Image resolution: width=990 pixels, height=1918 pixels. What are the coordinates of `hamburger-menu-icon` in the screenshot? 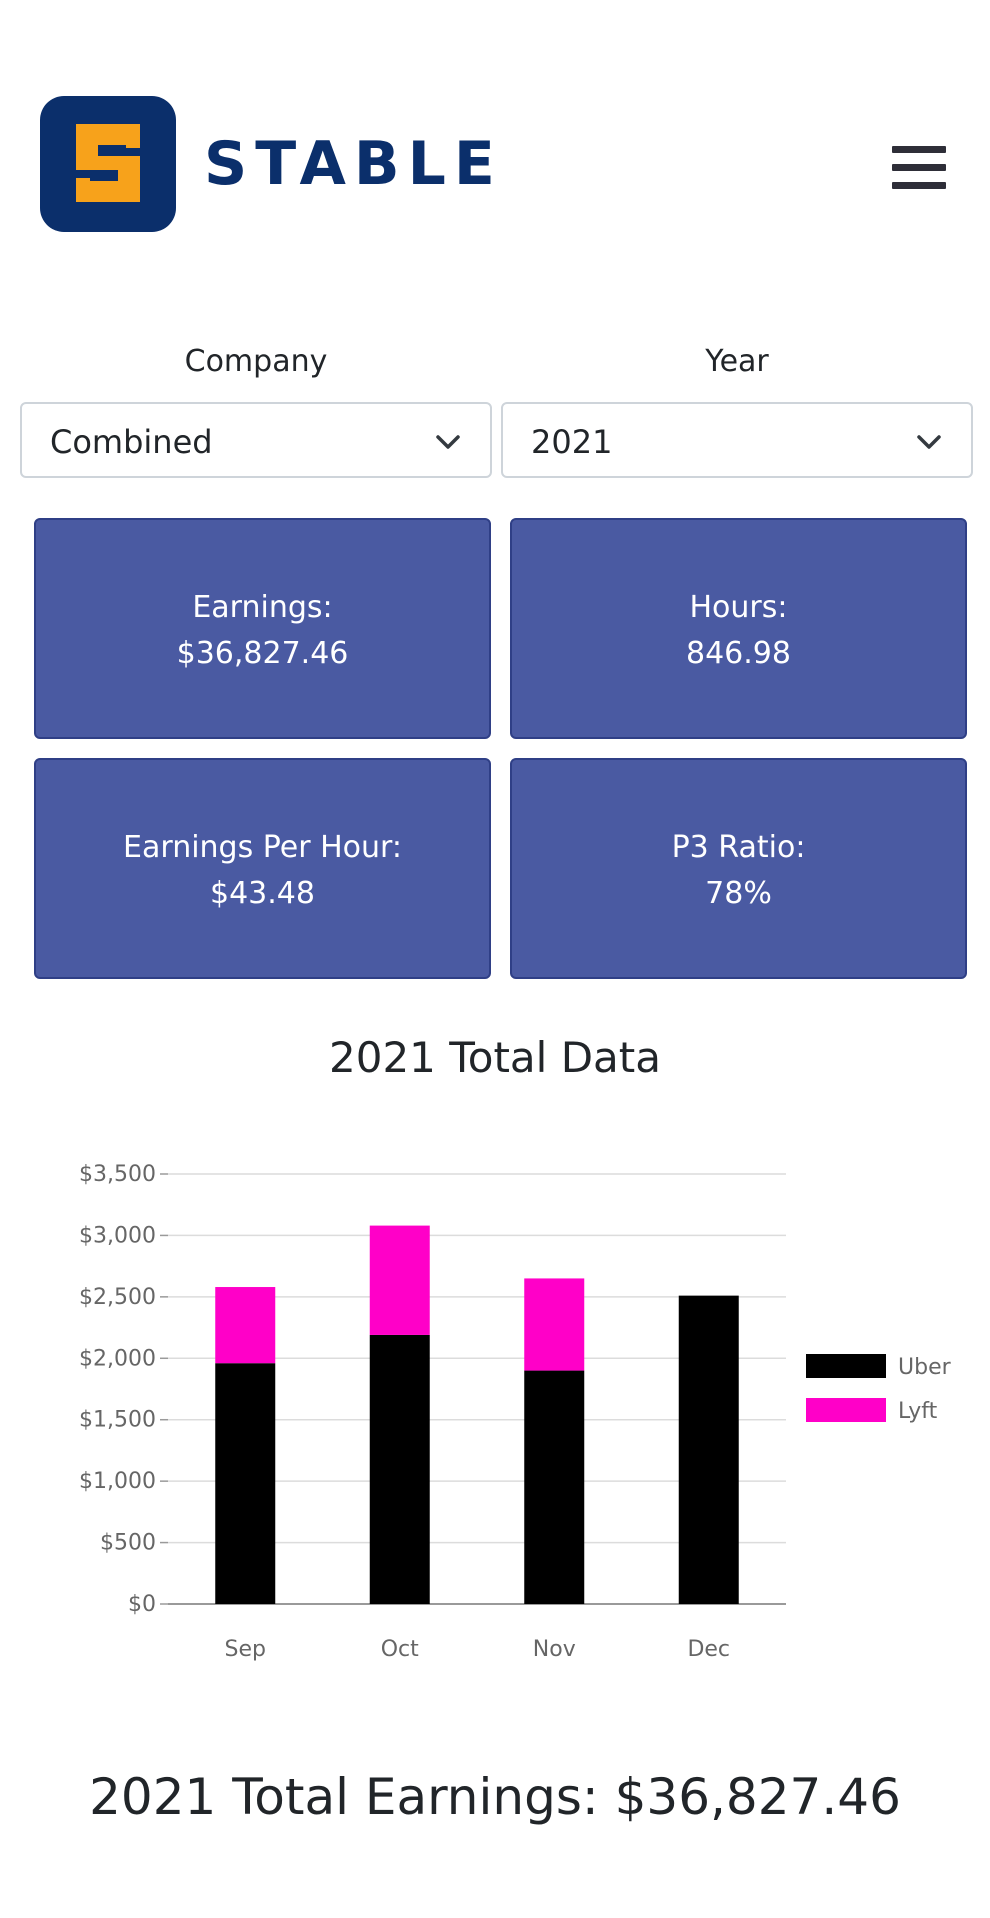 It's located at (919, 168).